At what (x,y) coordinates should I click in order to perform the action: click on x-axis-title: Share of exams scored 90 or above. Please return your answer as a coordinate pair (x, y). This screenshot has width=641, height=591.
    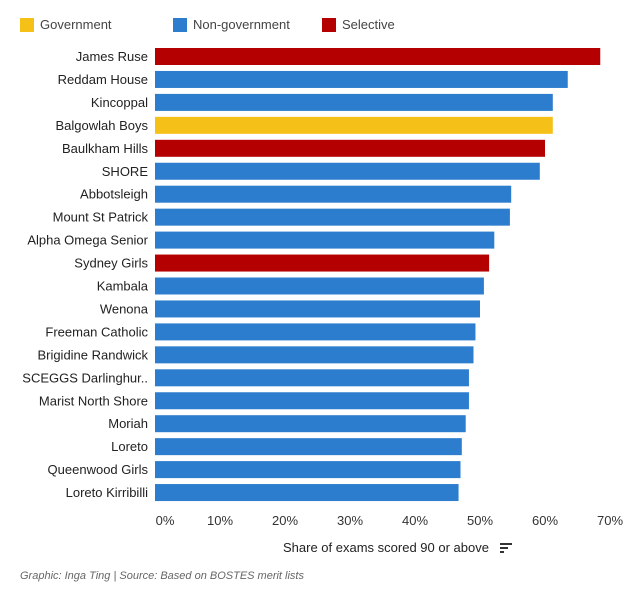
    Looking at the image, I should click on (386, 547).